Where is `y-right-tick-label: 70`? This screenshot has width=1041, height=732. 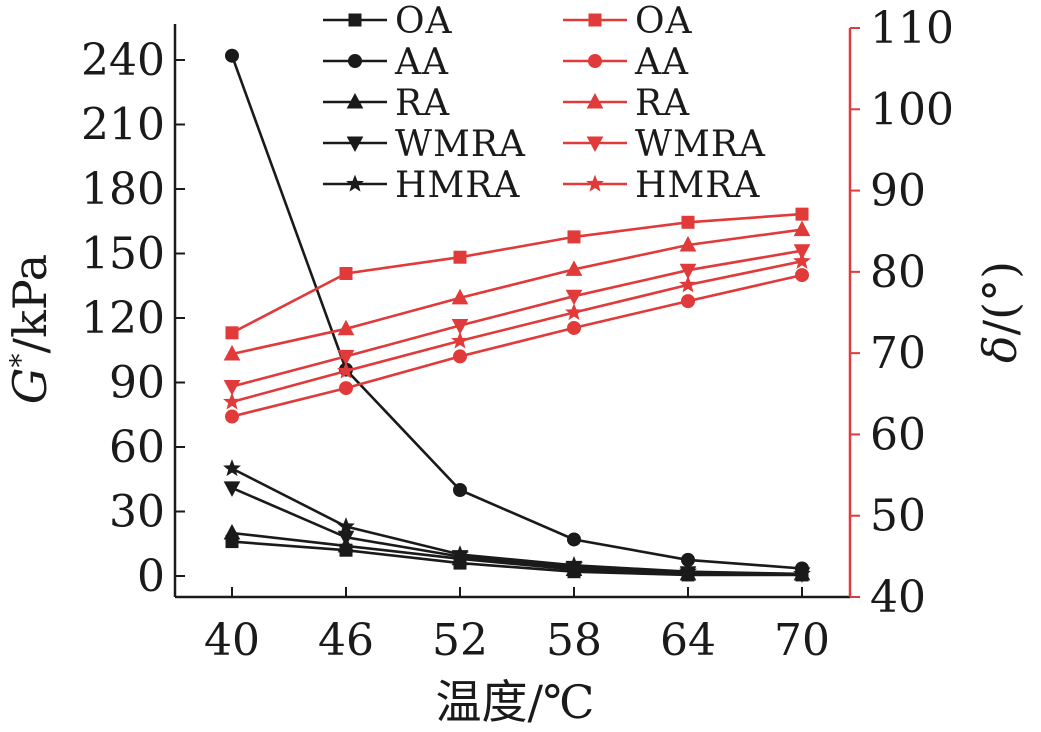 y-right-tick-label: 70 is located at coordinates (898, 353).